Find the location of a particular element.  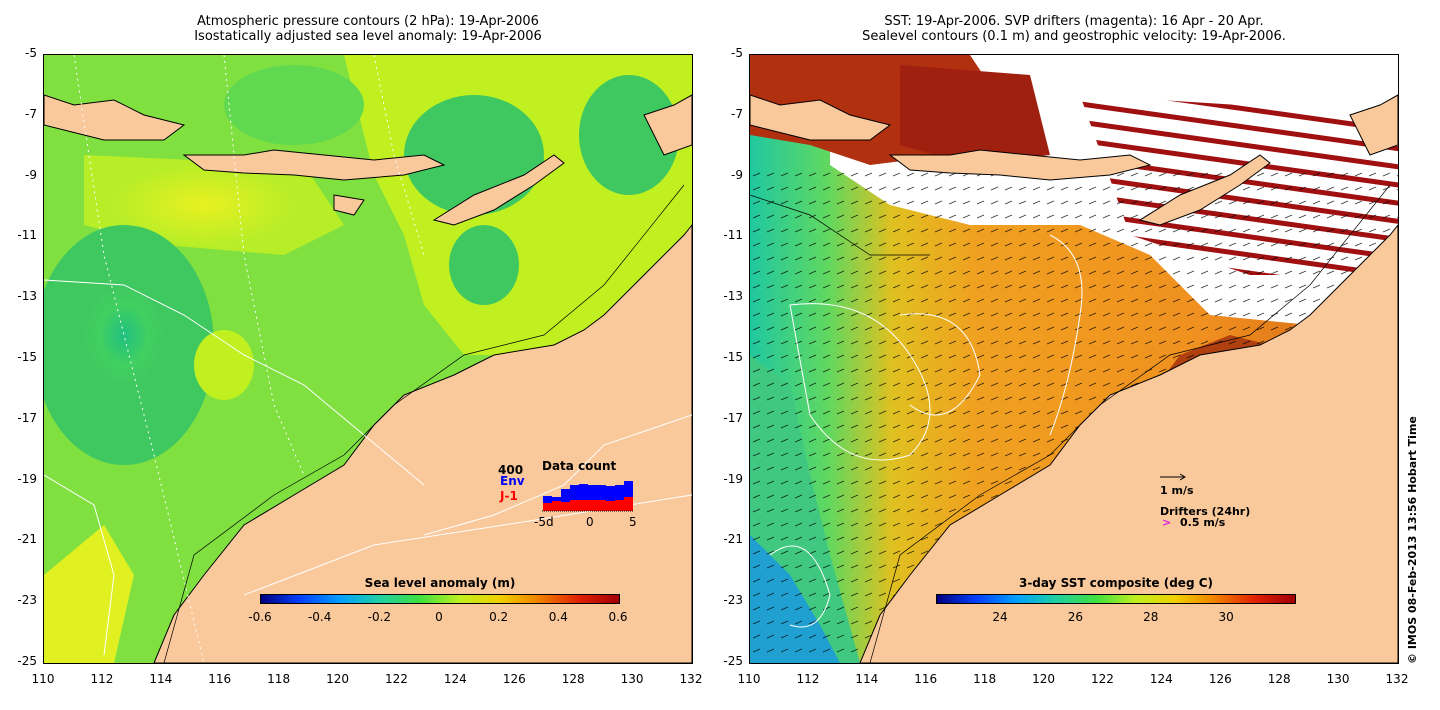

right-colorbar-label: 3-day SST composite (deg C) is located at coordinates (1116, 583).